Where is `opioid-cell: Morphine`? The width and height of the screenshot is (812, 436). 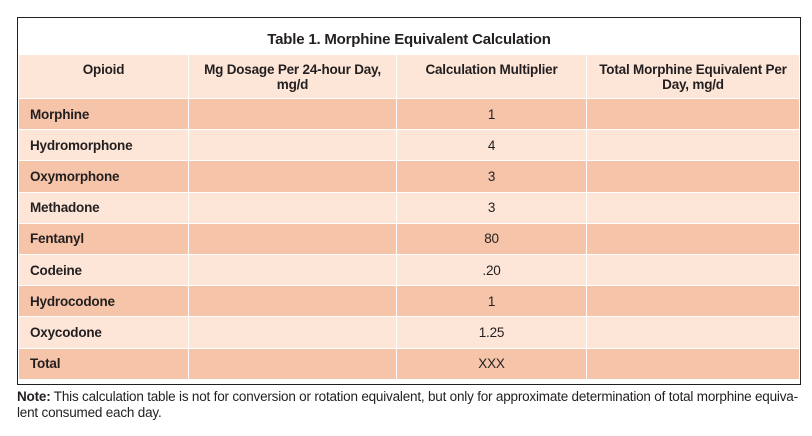 opioid-cell: Morphine is located at coordinates (103, 114).